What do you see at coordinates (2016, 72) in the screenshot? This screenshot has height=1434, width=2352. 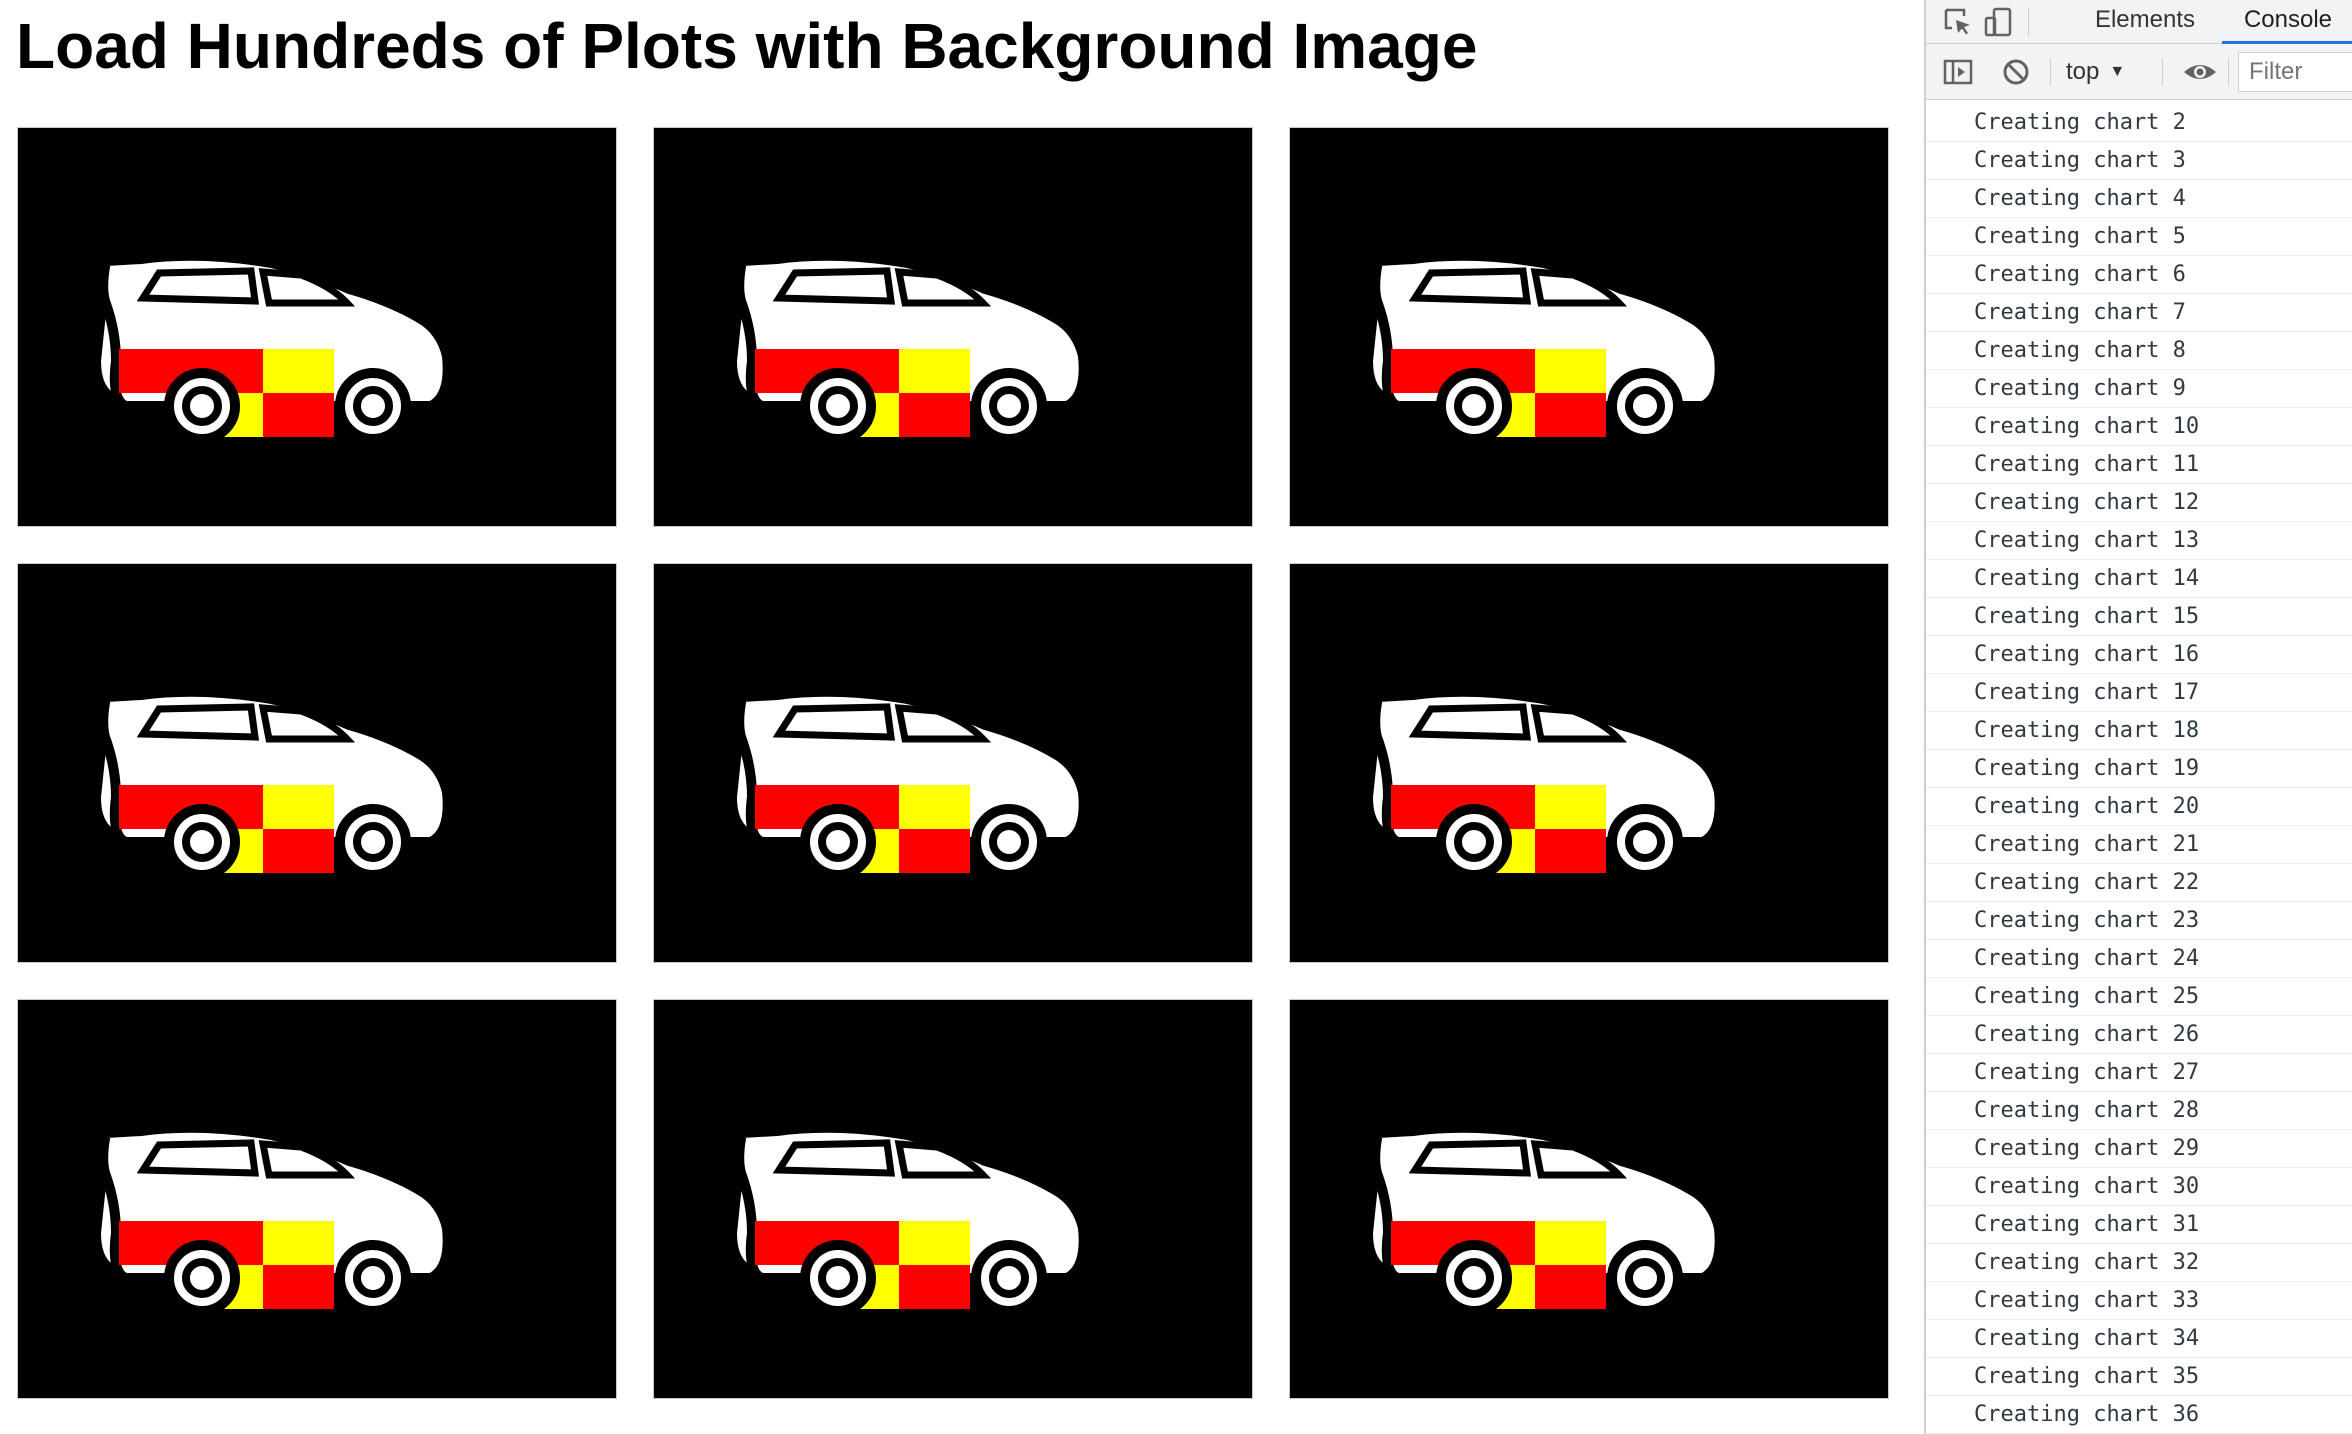 I see `clear-console-icon` at bounding box center [2016, 72].